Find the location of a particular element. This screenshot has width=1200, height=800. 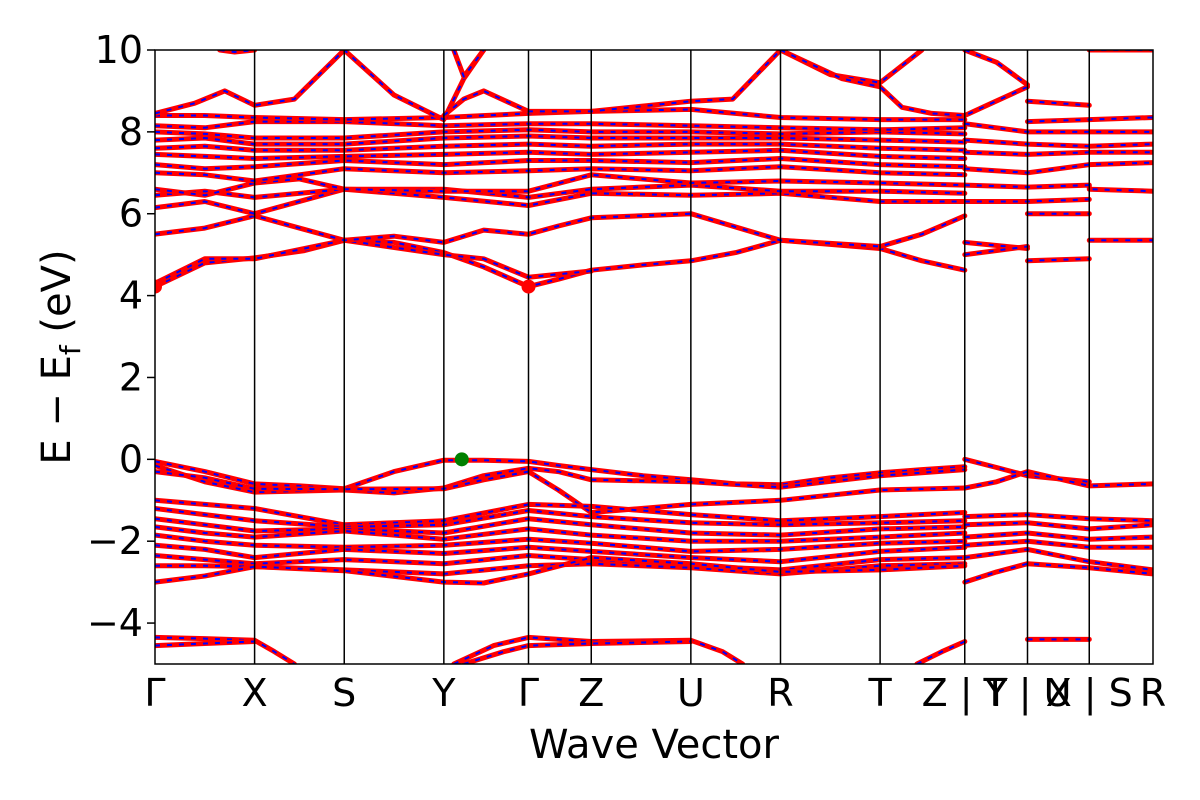

y-tick-label-3: 2 is located at coordinates (131, 377).